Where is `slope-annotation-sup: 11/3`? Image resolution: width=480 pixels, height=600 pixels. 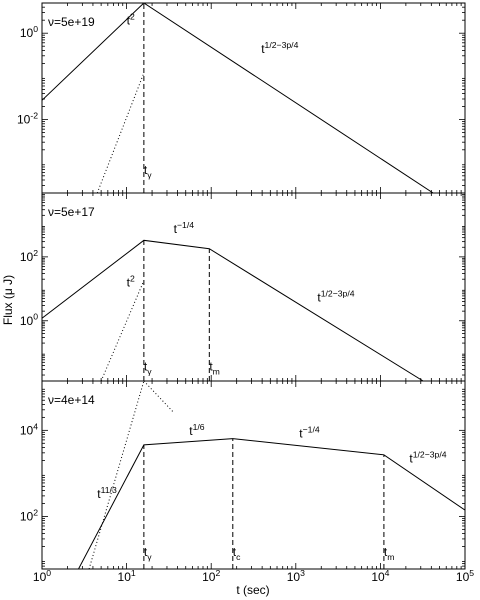
slope-annotation-sup: 11/3 is located at coordinates (109, 490).